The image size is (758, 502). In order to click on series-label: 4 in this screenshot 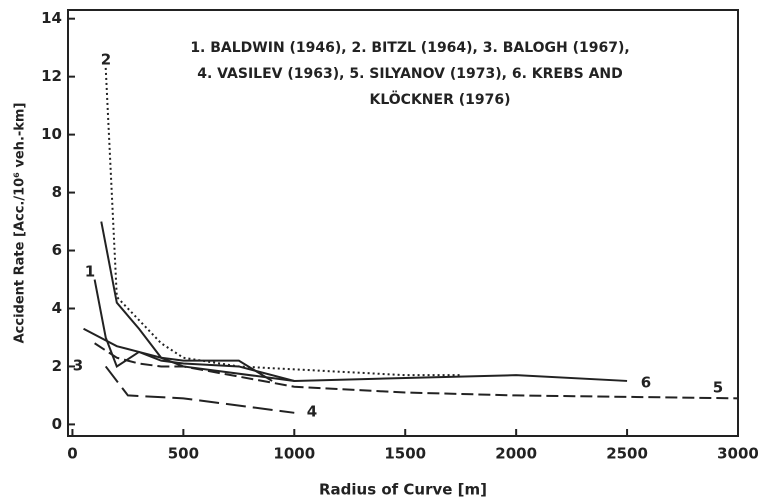, I will do `click(312, 412)`.